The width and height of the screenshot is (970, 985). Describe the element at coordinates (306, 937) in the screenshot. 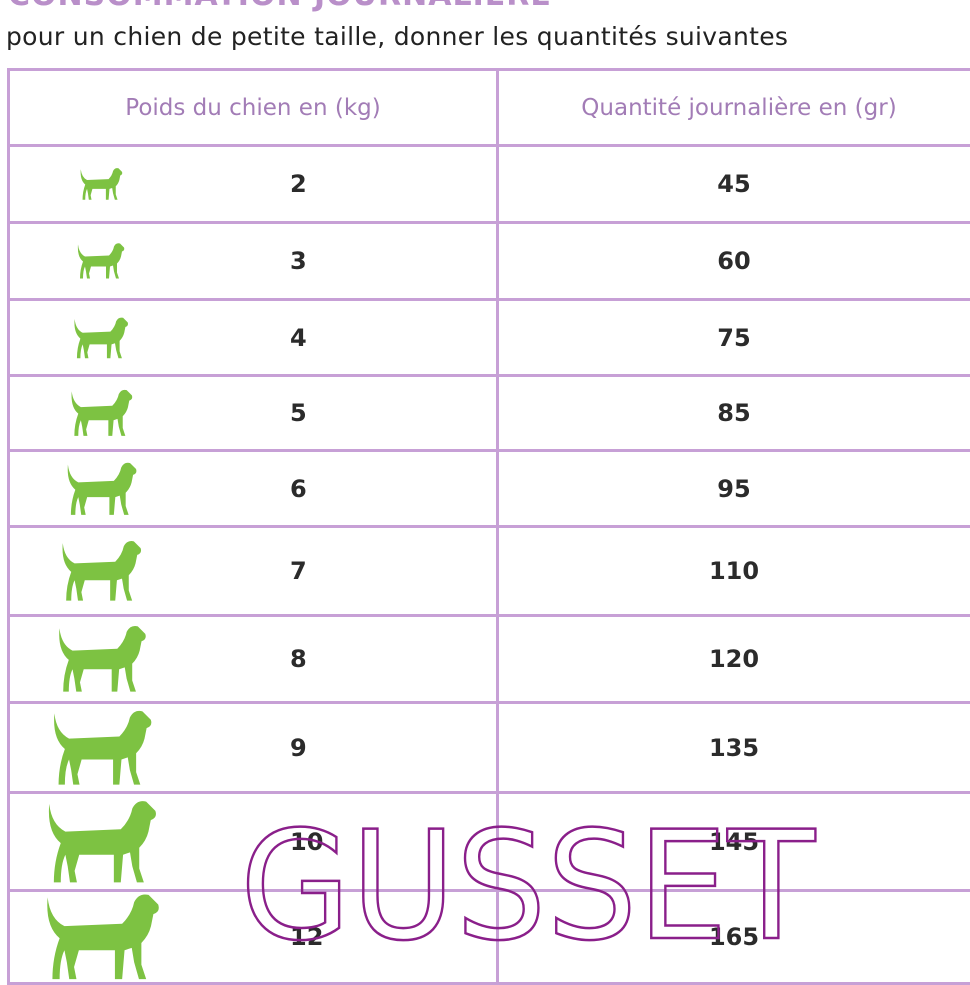

I see `weight-value: 12` at that location.